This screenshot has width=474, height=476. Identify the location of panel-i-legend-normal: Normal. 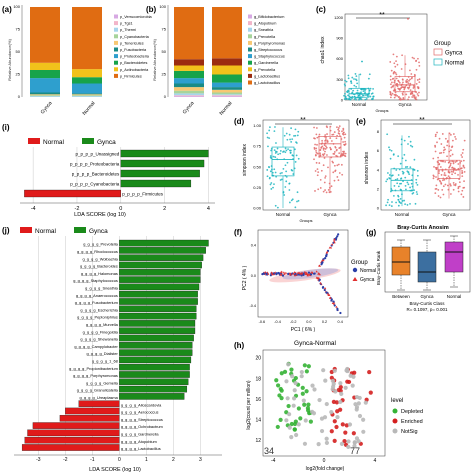
(54, 142).